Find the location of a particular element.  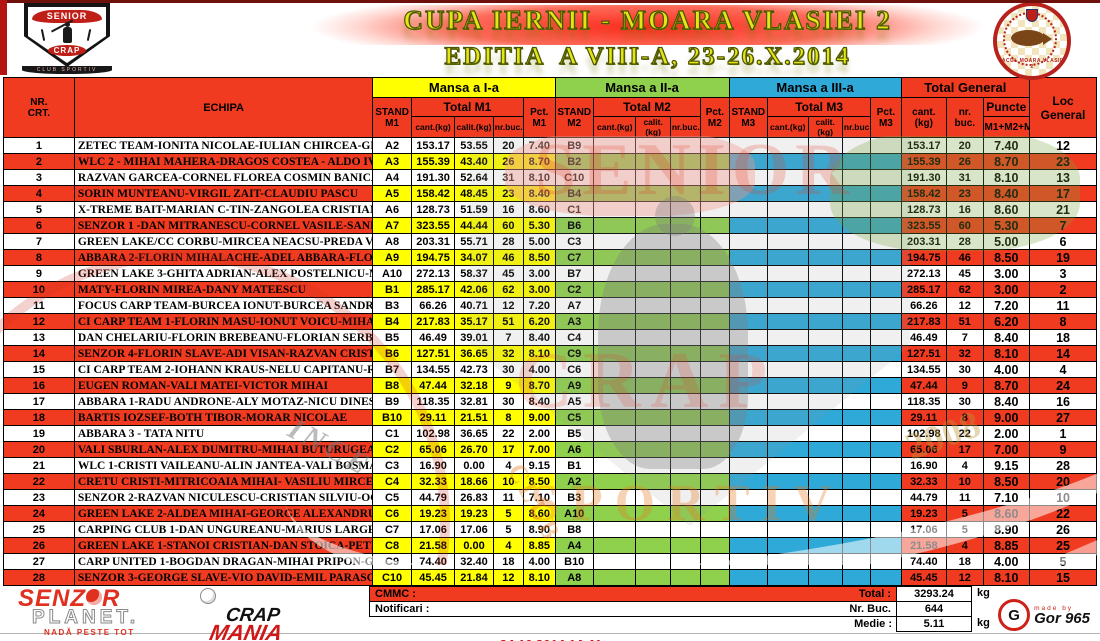

stand-m1-cell: B5 is located at coordinates (392, 337).